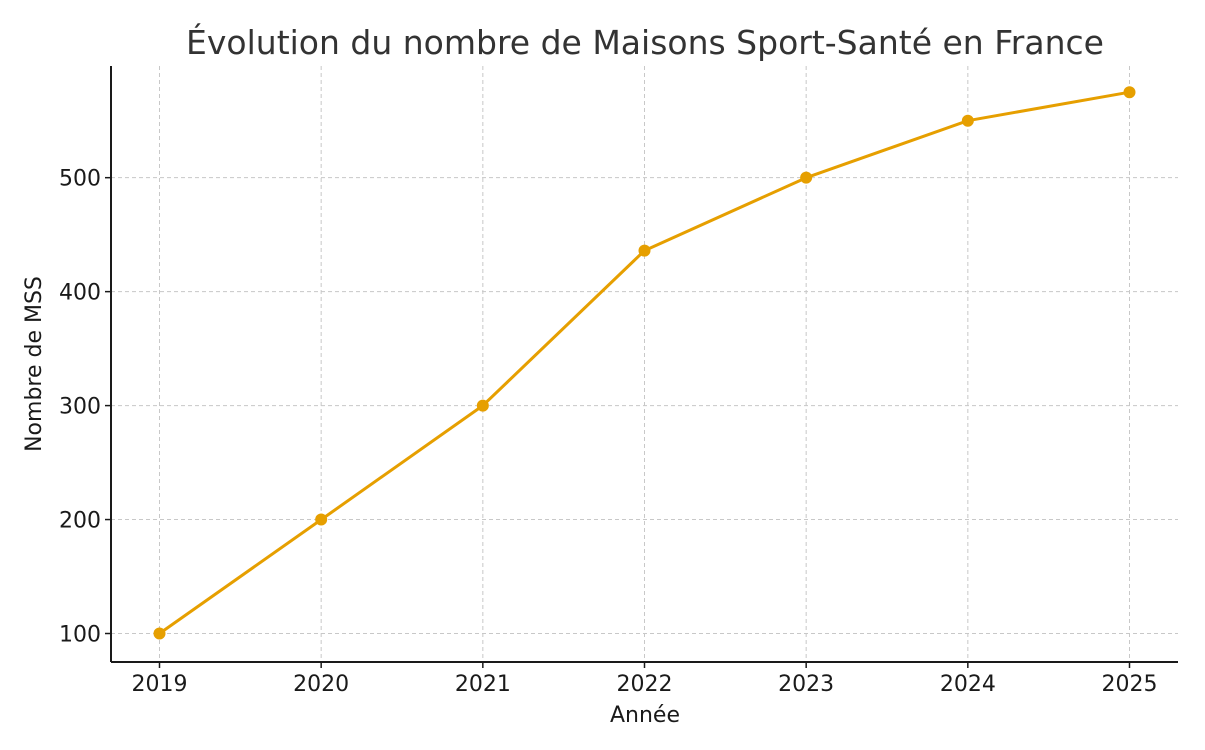 This screenshot has height=750, width=1205. Describe the element at coordinates (968, 684) in the screenshot. I see `x-tick-label-2024: 2024` at that location.